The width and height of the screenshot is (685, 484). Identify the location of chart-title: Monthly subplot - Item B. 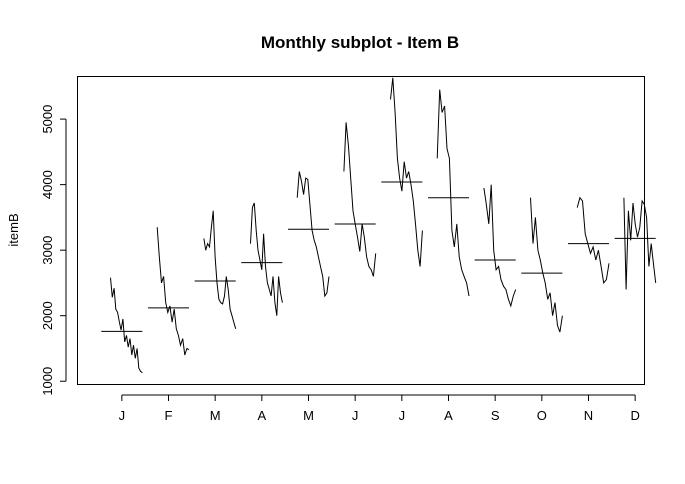
(360, 42).